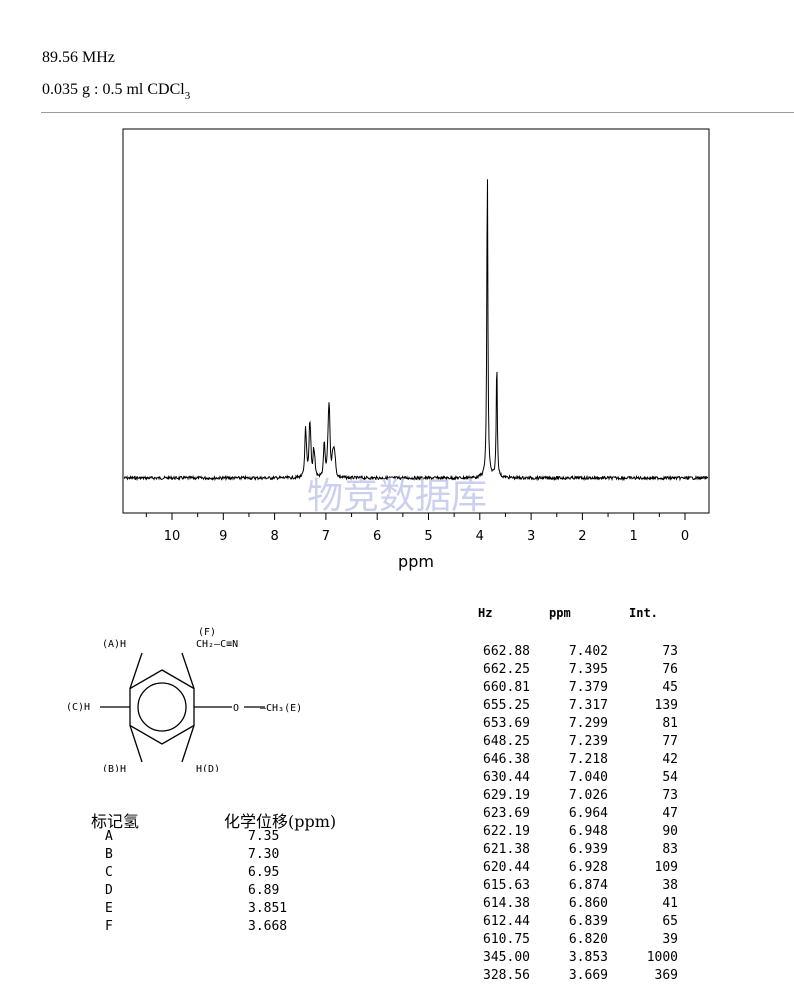 This screenshot has width=794, height=992. What do you see at coordinates (588, 867) in the screenshot?
I see `peak-ppm: 6.928` at bounding box center [588, 867].